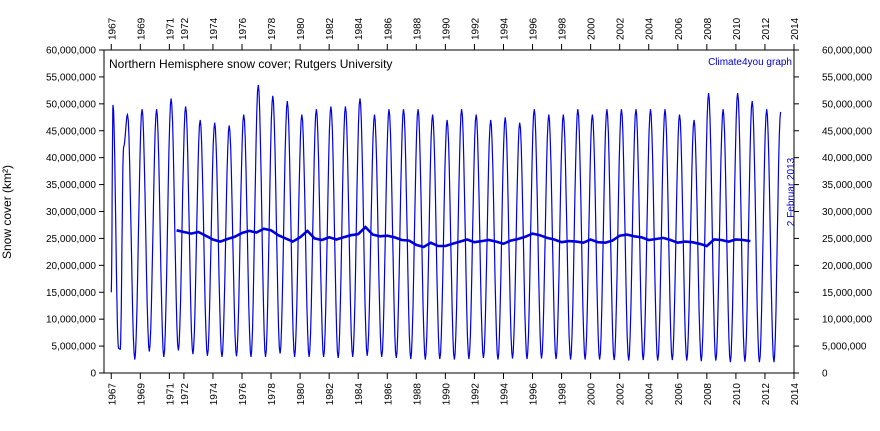  What do you see at coordinates (170, 28) in the screenshot?
I see `x-tick-label-top: 1971` at bounding box center [170, 28].